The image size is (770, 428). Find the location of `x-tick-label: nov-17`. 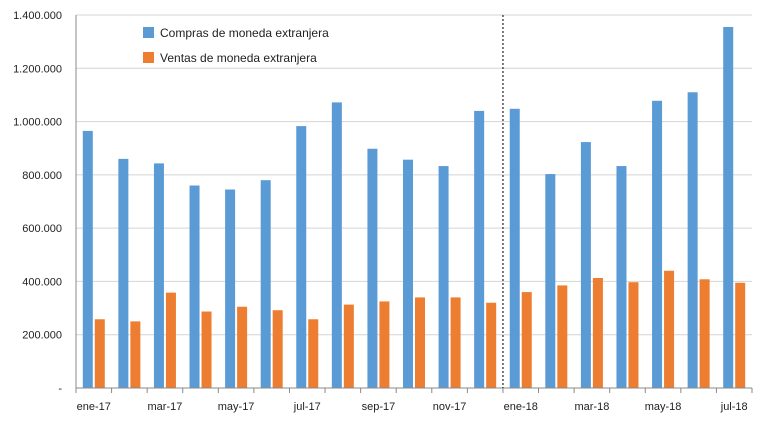

x-tick-label: nov-17 is located at coordinates (450, 407).